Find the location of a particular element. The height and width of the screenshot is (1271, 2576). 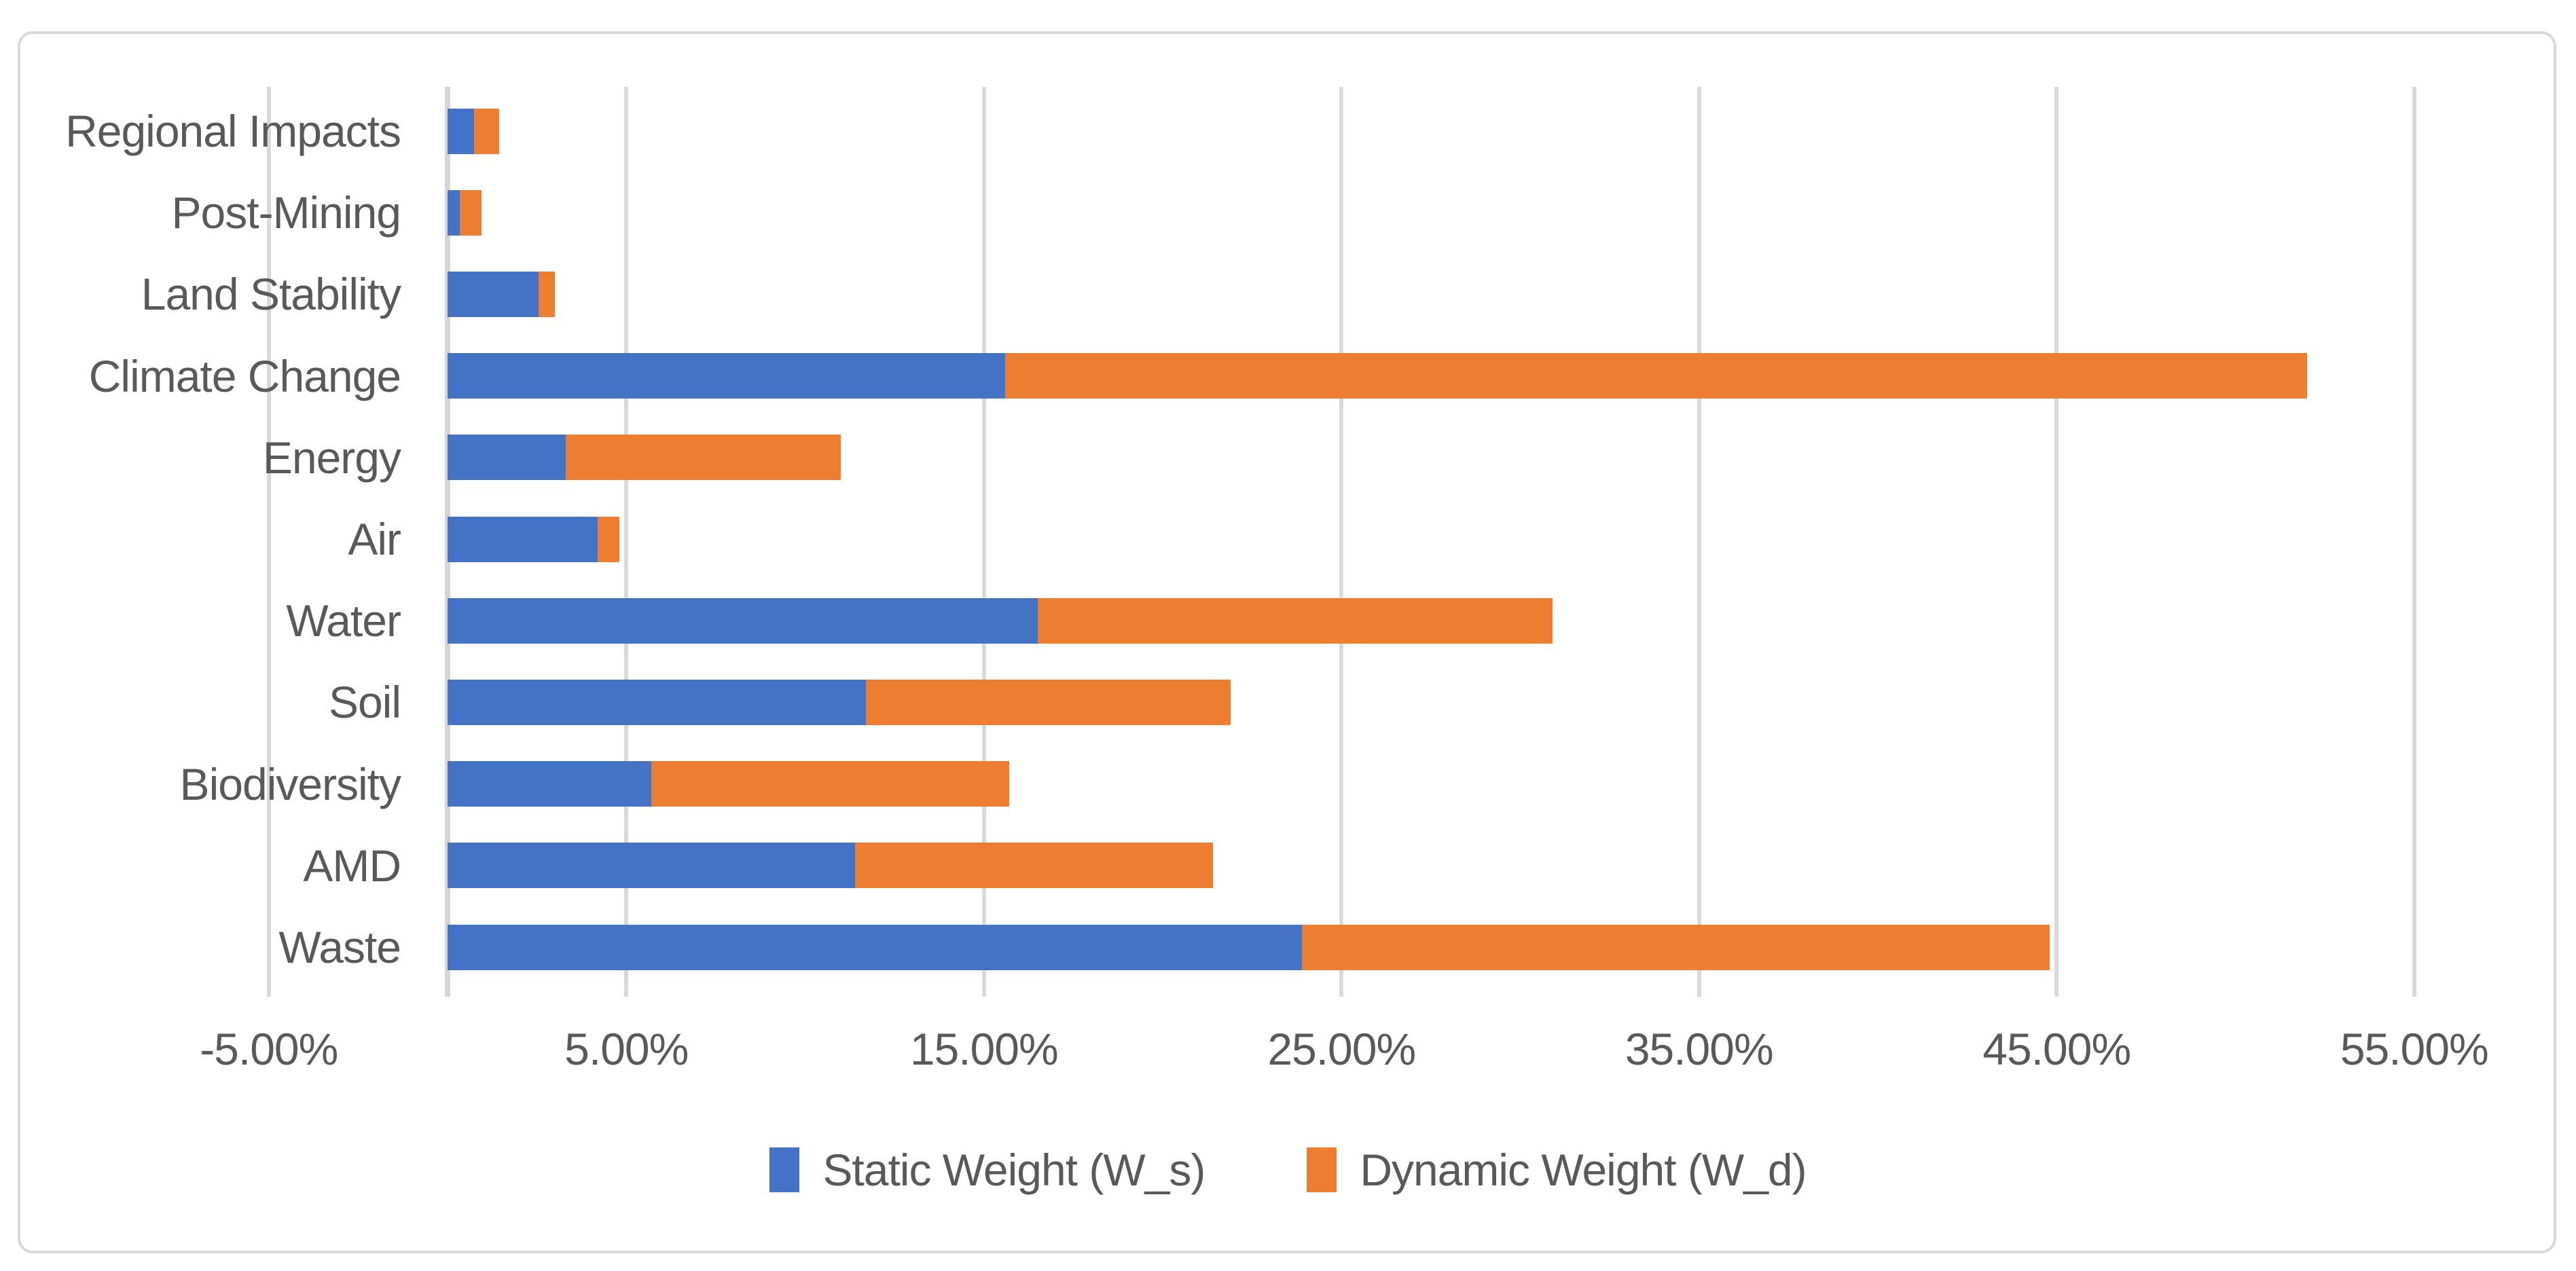

gridline-15pct is located at coordinates (984, 542).